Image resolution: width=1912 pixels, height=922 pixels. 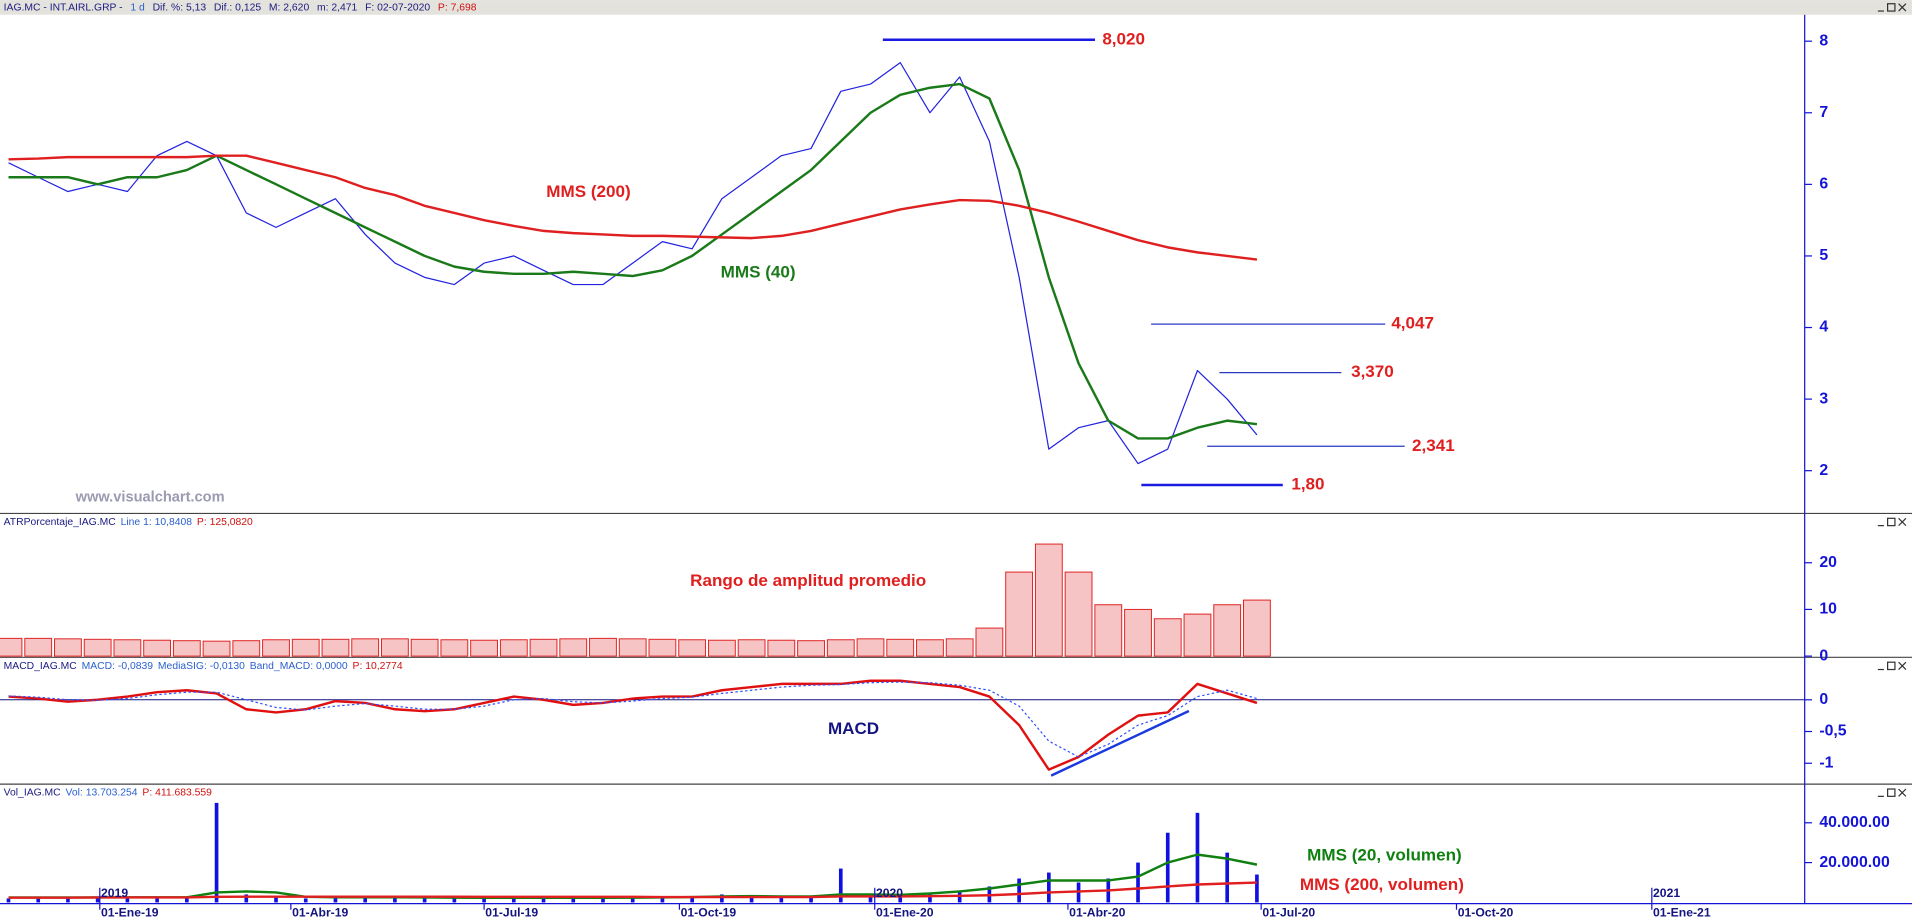 I want to click on y-tick-label: 0, so click(x=1823, y=699).